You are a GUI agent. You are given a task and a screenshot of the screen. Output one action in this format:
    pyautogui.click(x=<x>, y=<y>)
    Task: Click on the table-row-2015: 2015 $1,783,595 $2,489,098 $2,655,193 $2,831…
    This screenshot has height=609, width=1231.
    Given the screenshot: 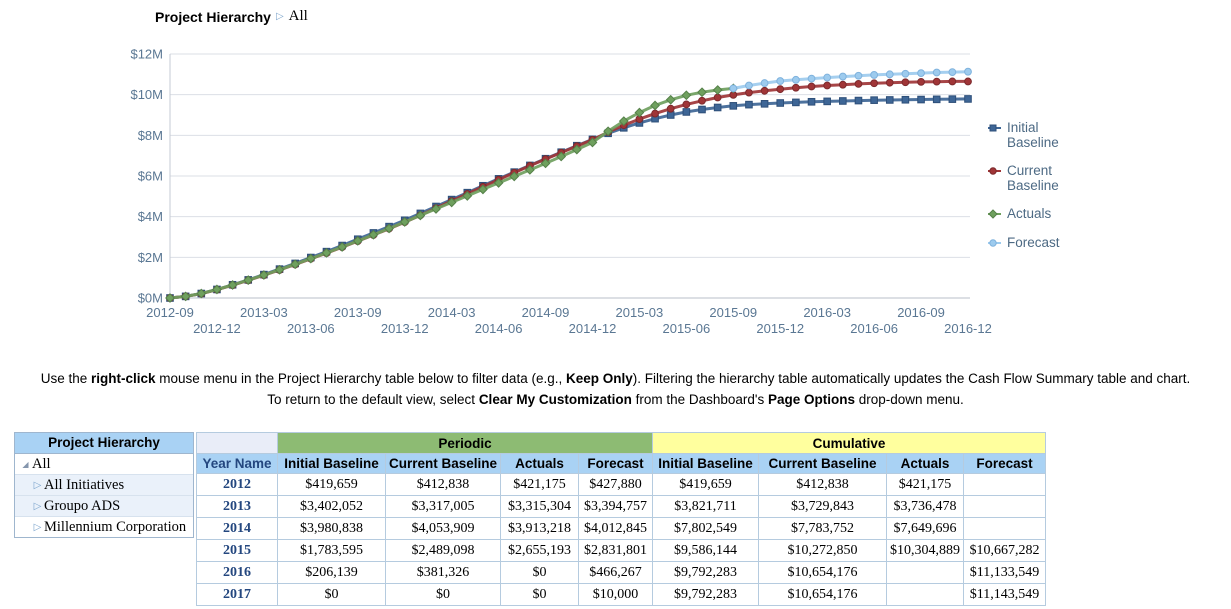 What is the action you would take?
    pyautogui.click(x=621, y=550)
    